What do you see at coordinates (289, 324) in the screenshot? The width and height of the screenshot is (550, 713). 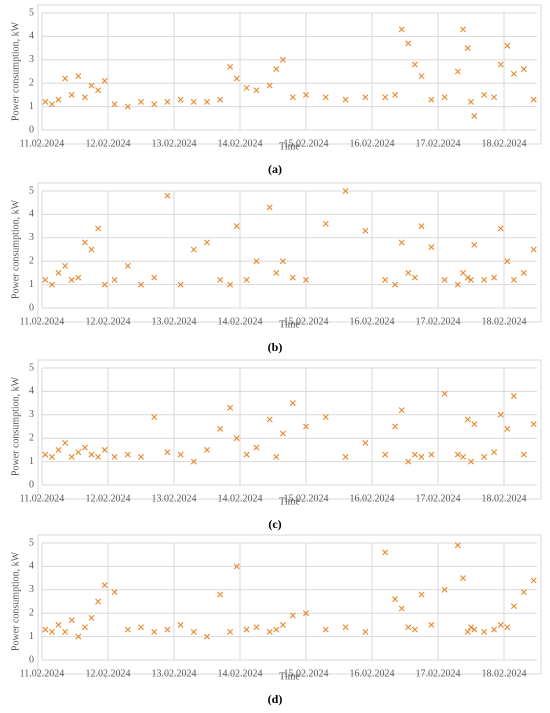 I see `x-axis-label: Time` at bounding box center [289, 324].